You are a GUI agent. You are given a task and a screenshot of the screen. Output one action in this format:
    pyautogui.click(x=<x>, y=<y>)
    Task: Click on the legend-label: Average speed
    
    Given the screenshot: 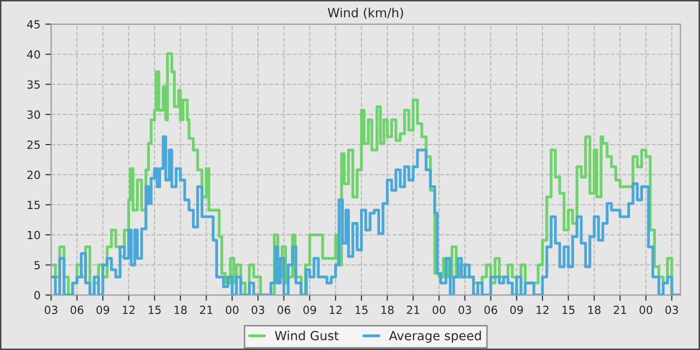 What is the action you would take?
    pyautogui.click(x=435, y=336)
    